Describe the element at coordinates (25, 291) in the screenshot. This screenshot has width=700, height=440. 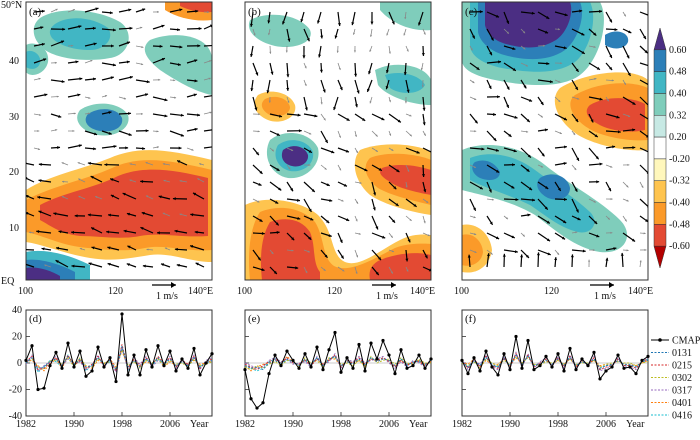
I see `lon-tick-a-100: 100` at that location.